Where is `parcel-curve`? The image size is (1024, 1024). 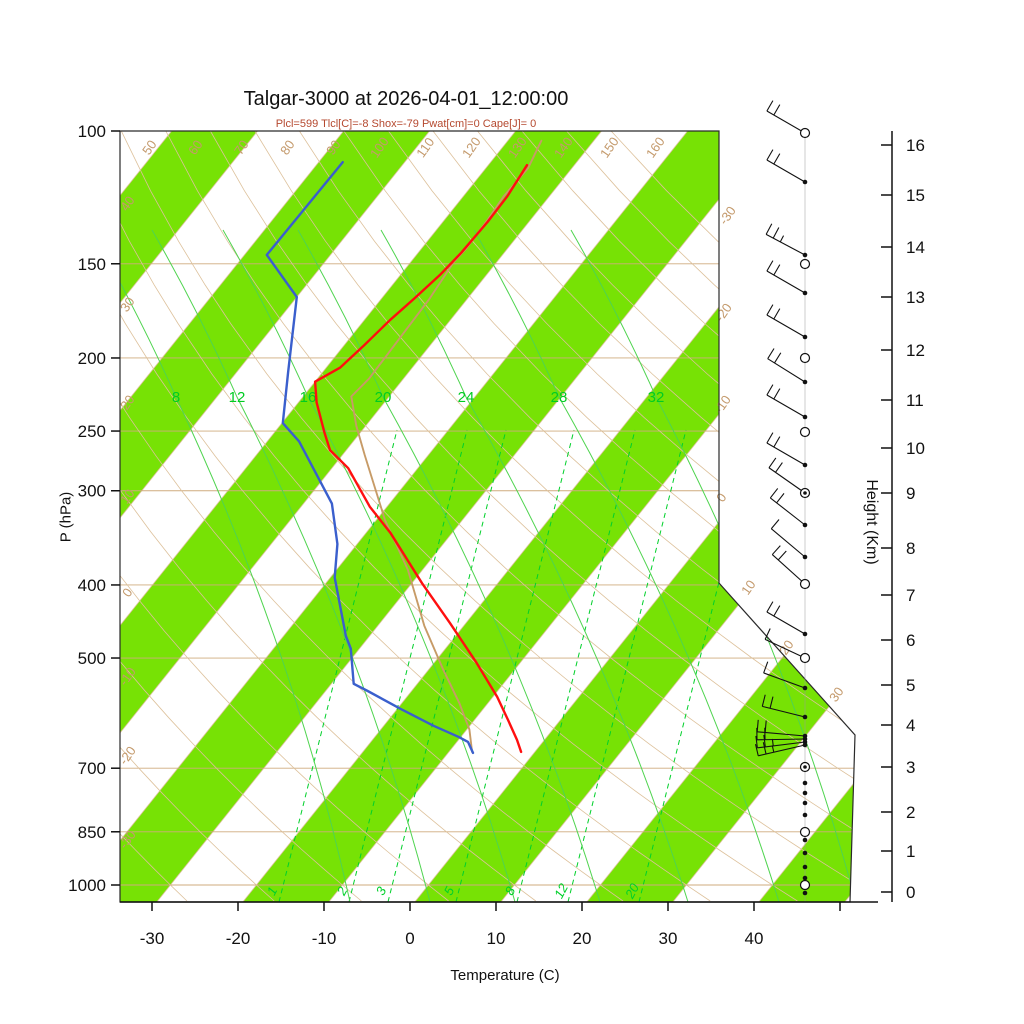
parcel-curve is located at coordinates (446, 446).